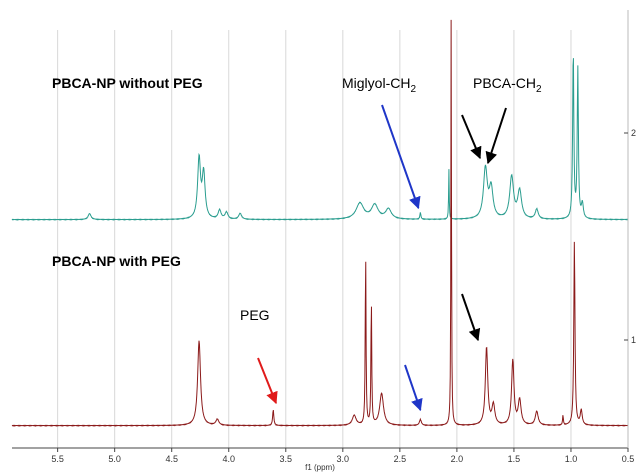 The width and height of the screenshot is (638, 474). I want to click on label-pbca-ch2: PBCA-CH2, so click(507, 85).